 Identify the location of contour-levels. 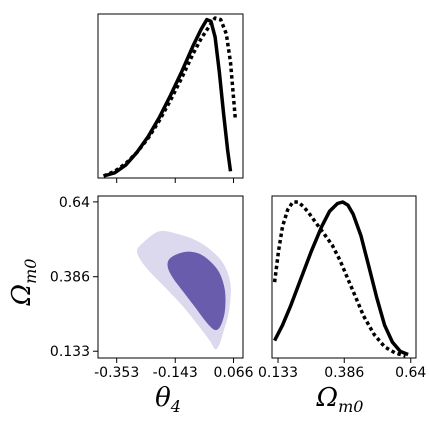
(183, 290).